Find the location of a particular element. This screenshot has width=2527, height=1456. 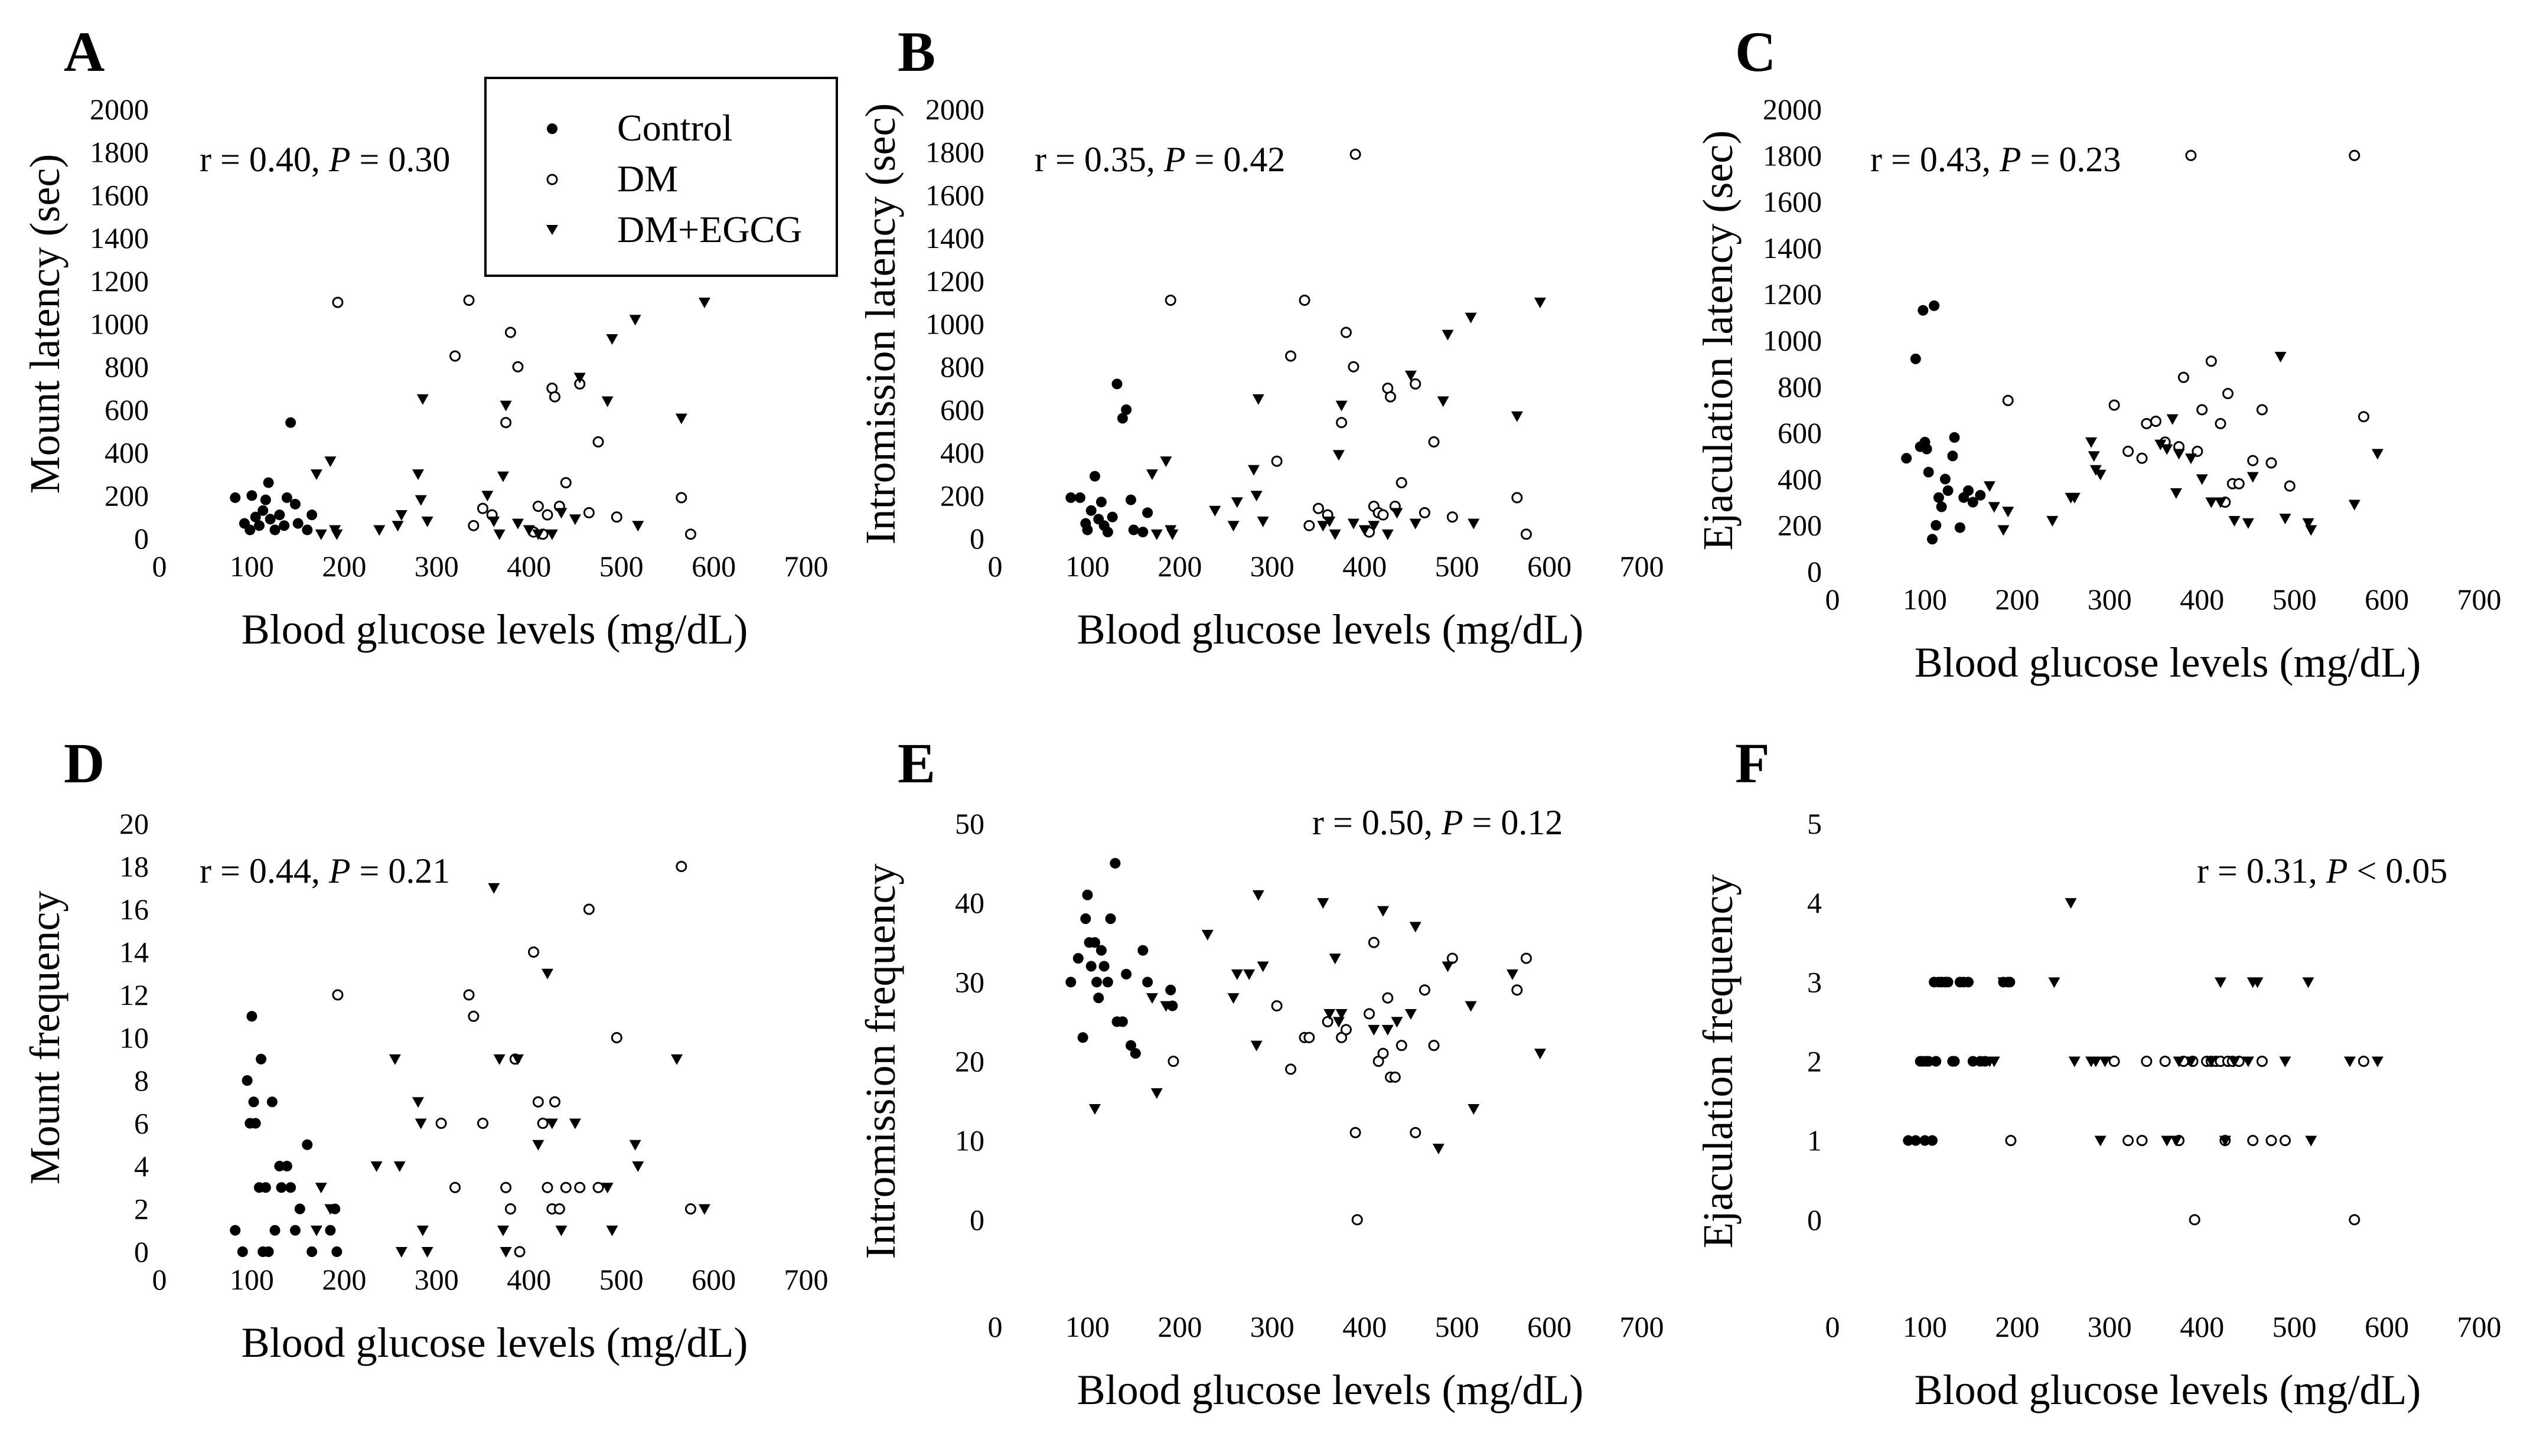

panel-b-y-tick-label: 1000 is located at coordinates (954, 324).